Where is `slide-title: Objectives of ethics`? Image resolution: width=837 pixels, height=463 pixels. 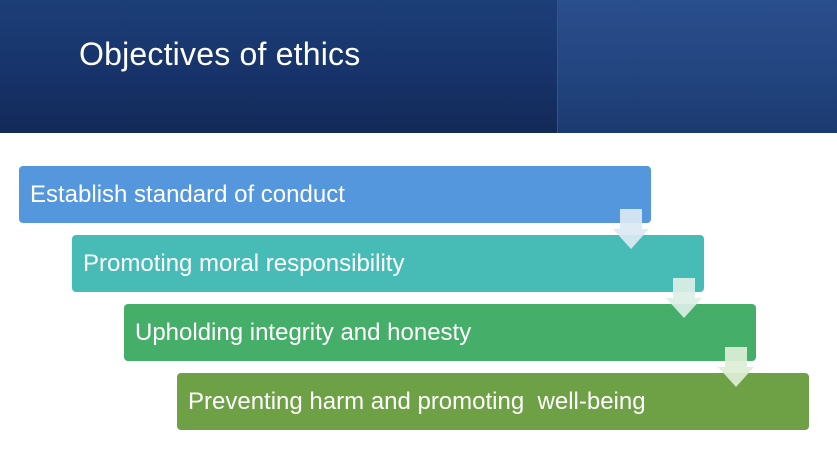 slide-title: Objectives of ethics is located at coordinates (220, 54).